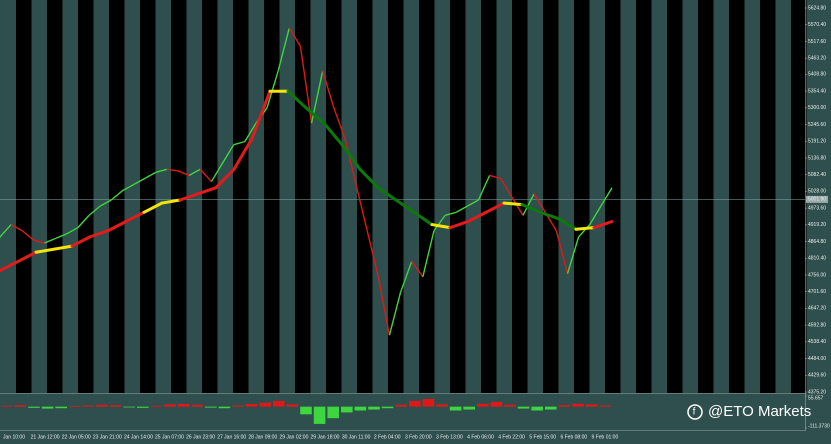  I want to click on y-tick-label: 4919.20, so click(817, 225).